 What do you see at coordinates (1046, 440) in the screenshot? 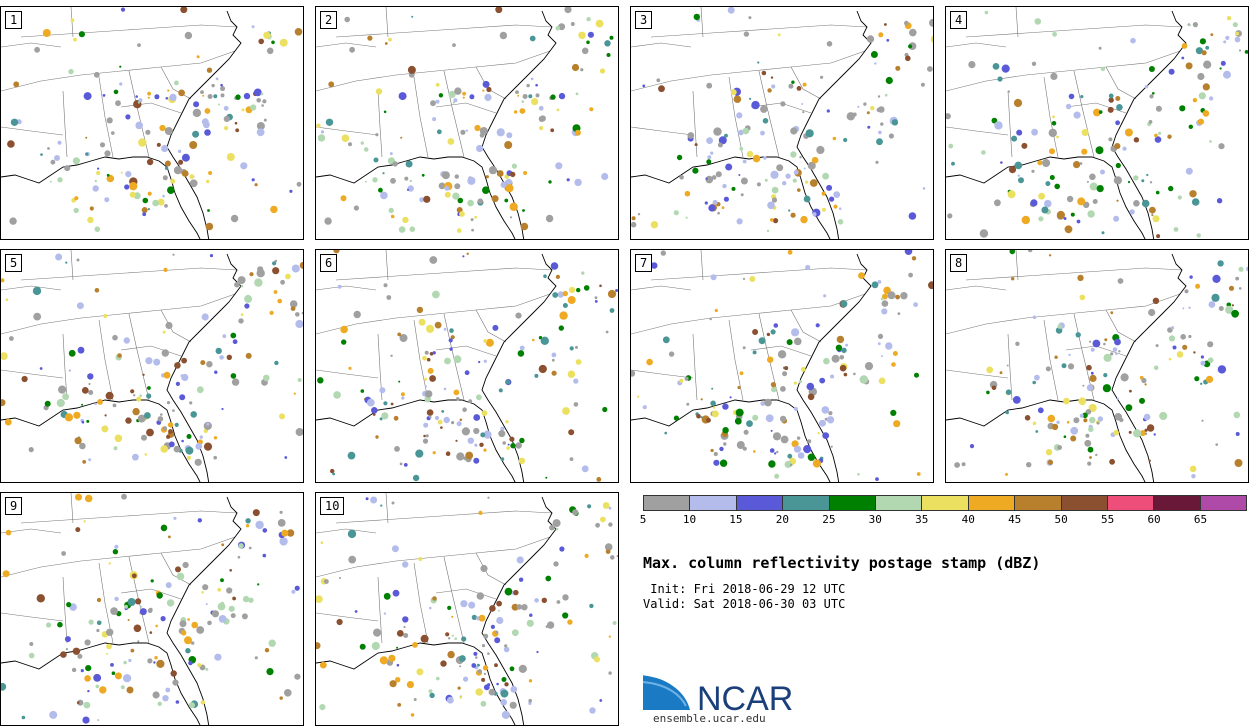
I see `coastline` at bounding box center [1046, 440].